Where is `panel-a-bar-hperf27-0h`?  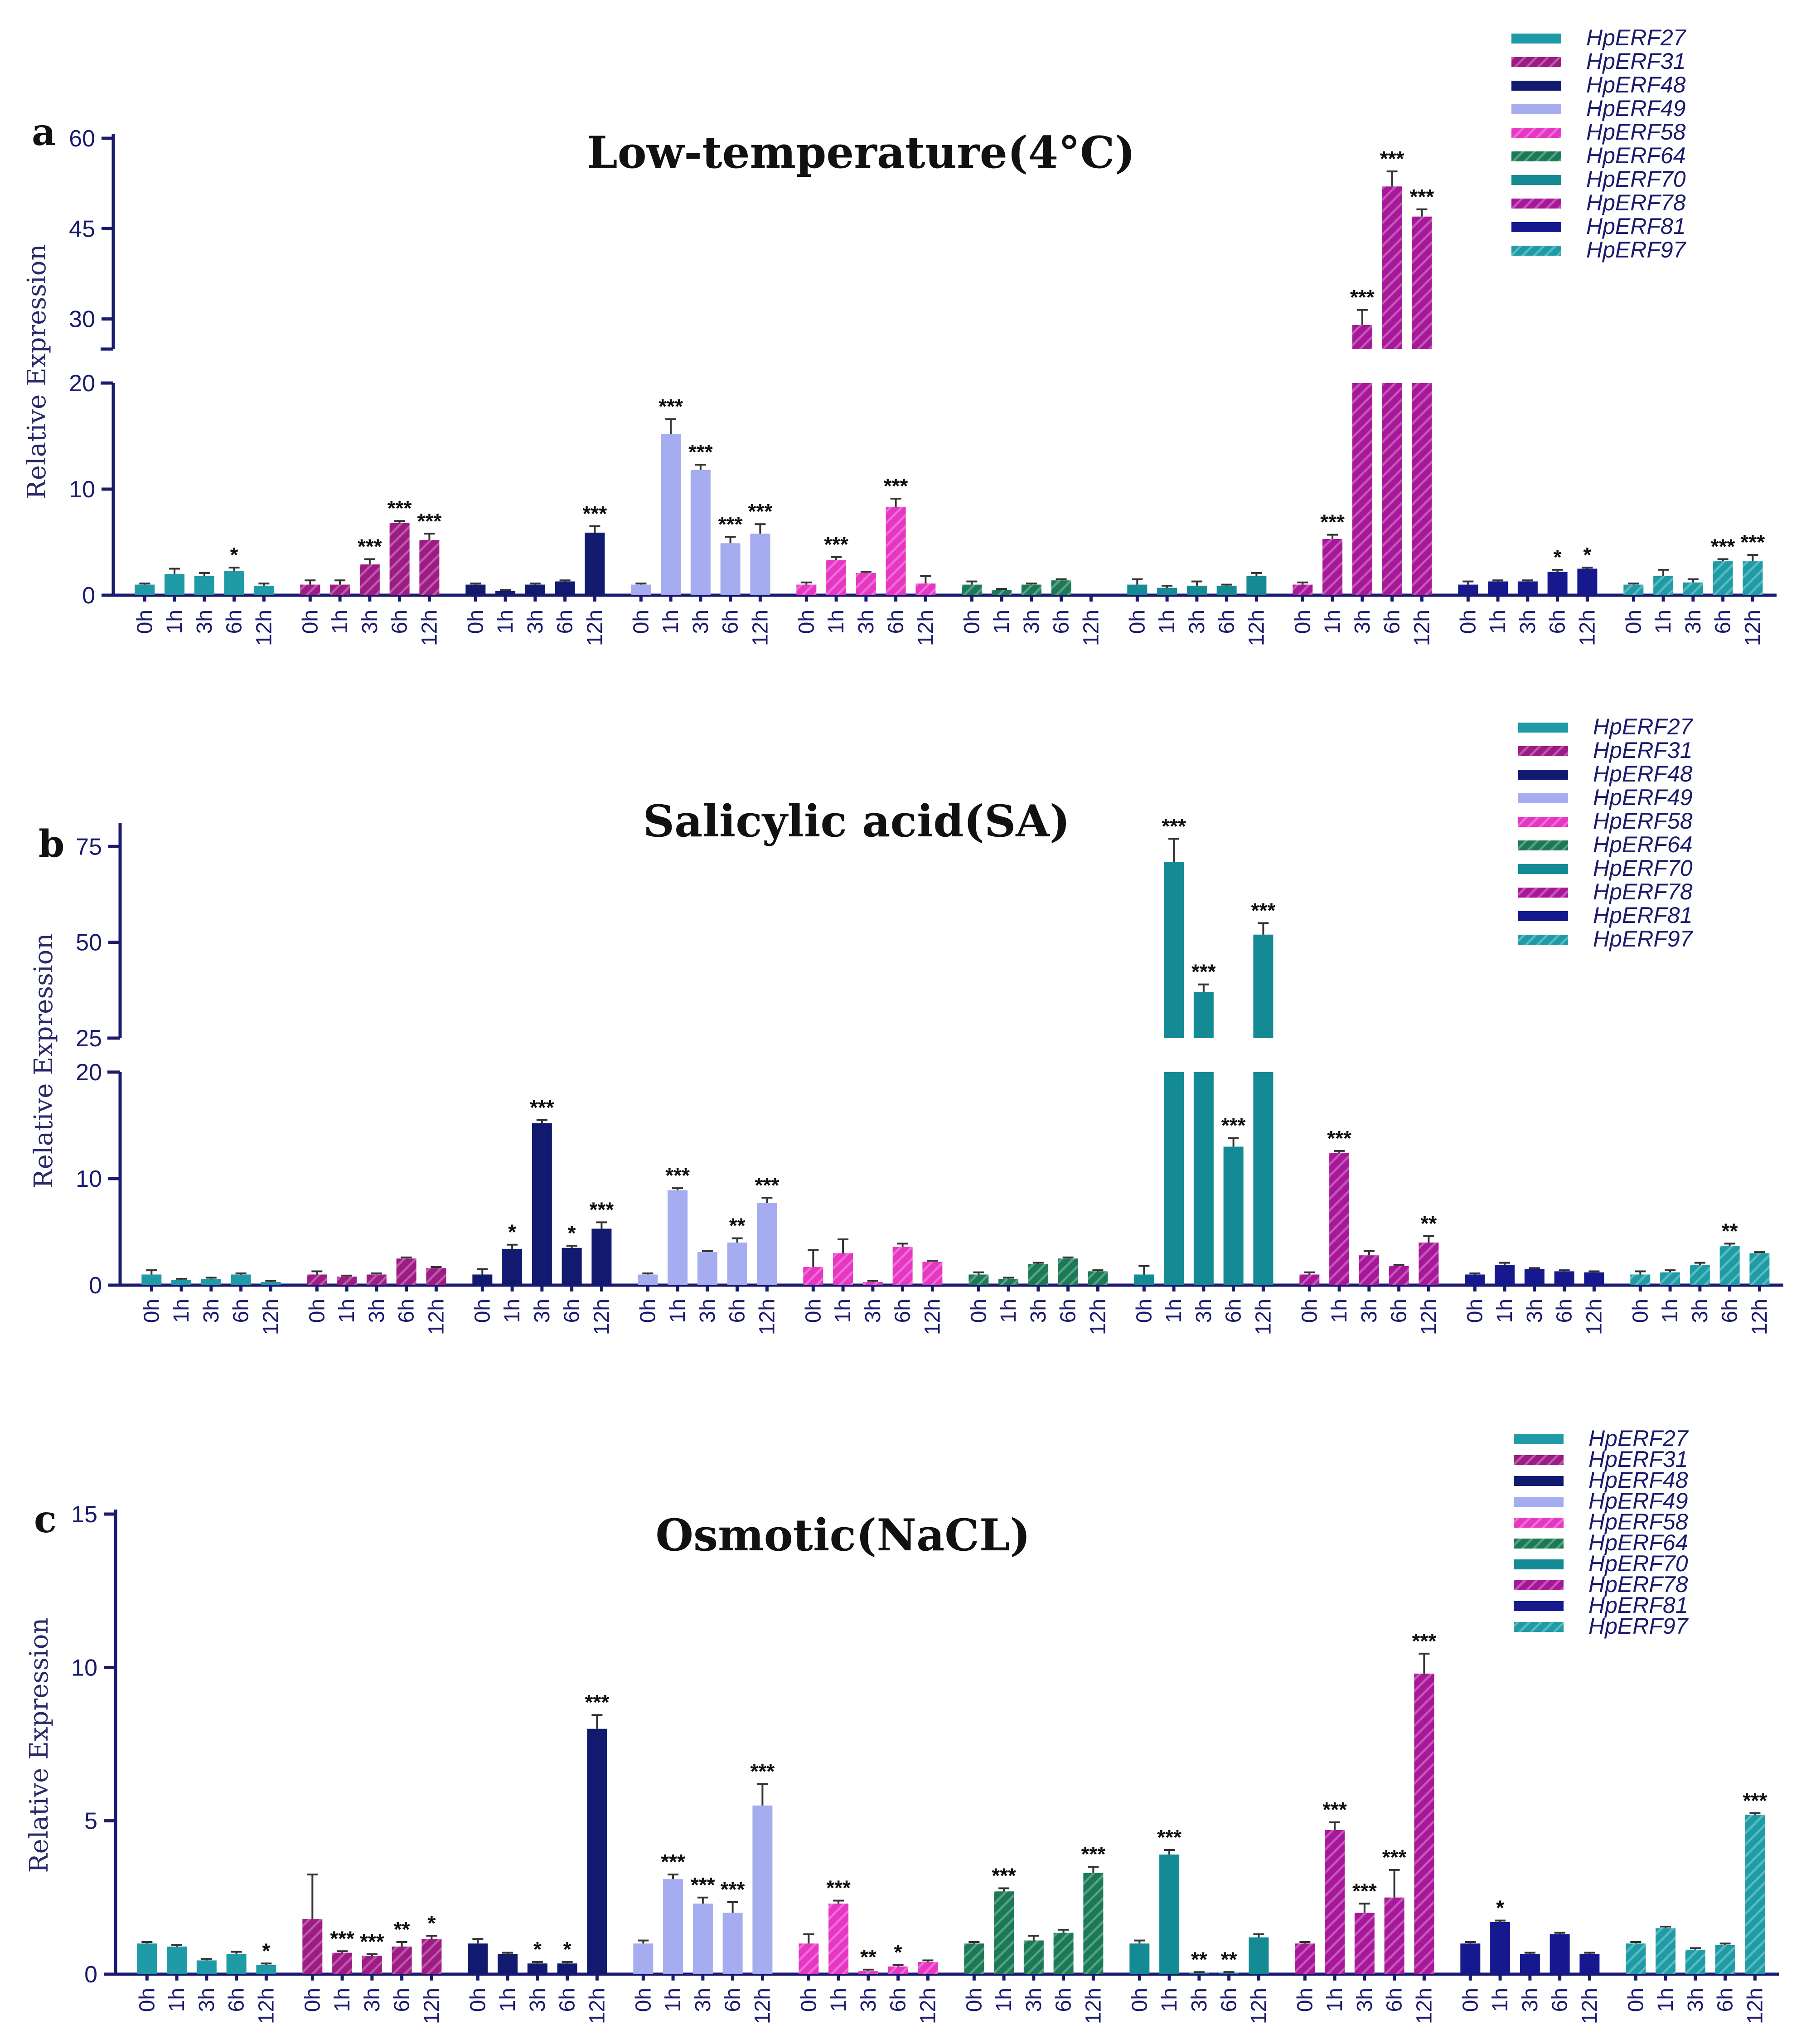
panel-a-bar-hperf27-0h is located at coordinates (145, 589).